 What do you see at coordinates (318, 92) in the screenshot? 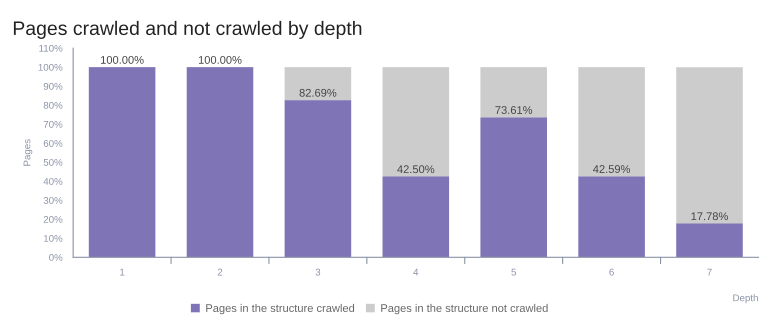
I see `data-label: 82.69%` at bounding box center [318, 92].